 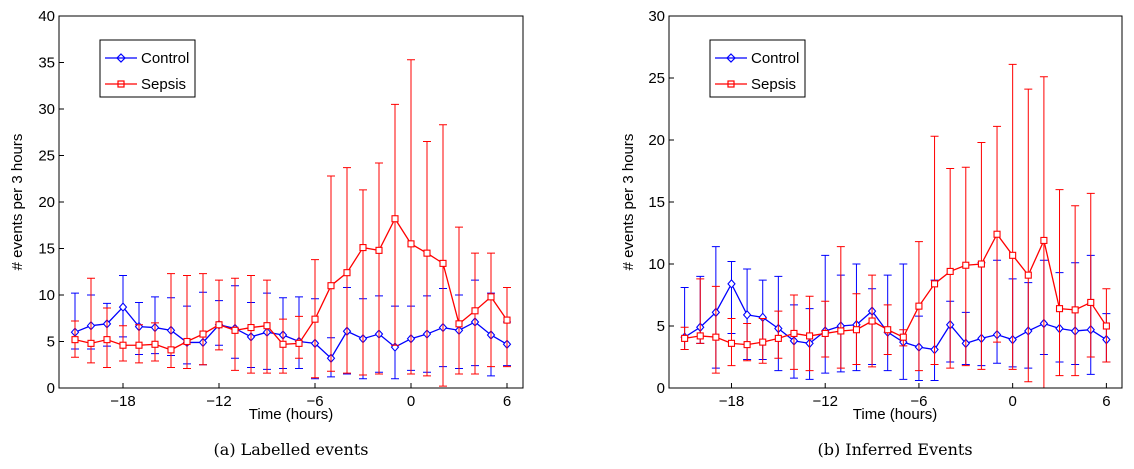 What do you see at coordinates (46, 249) in the screenshot?
I see `y-tick-label-a: 15` at bounding box center [46, 249].